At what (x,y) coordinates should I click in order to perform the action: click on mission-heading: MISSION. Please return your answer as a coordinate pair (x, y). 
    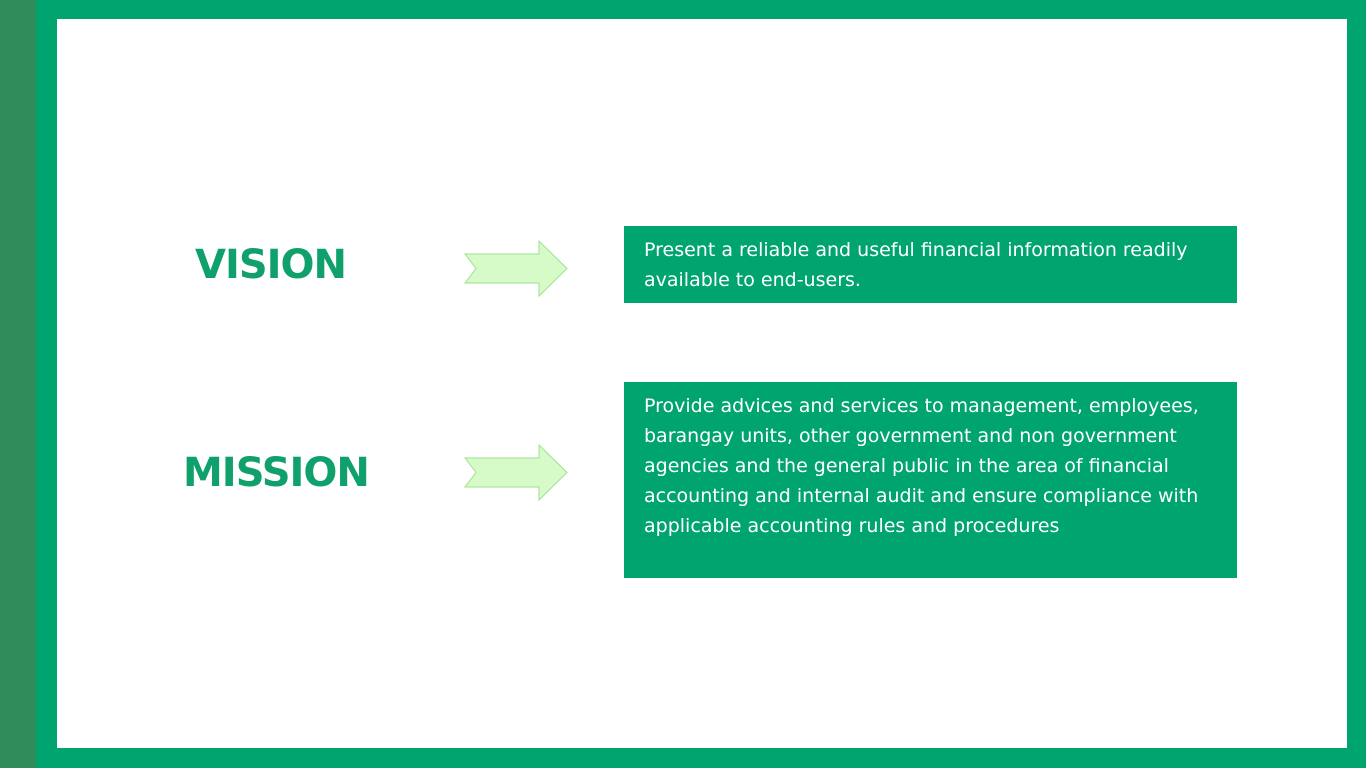
    Looking at the image, I should click on (276, 473).